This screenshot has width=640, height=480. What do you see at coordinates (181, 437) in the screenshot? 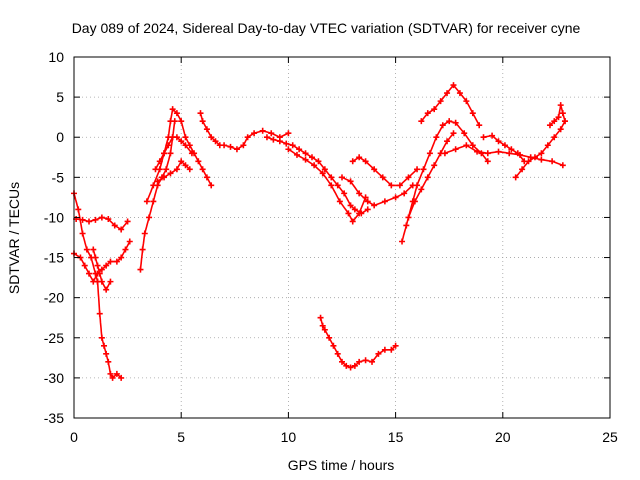
I see `x-tick-label: 5` at bounding box center [181, 437].